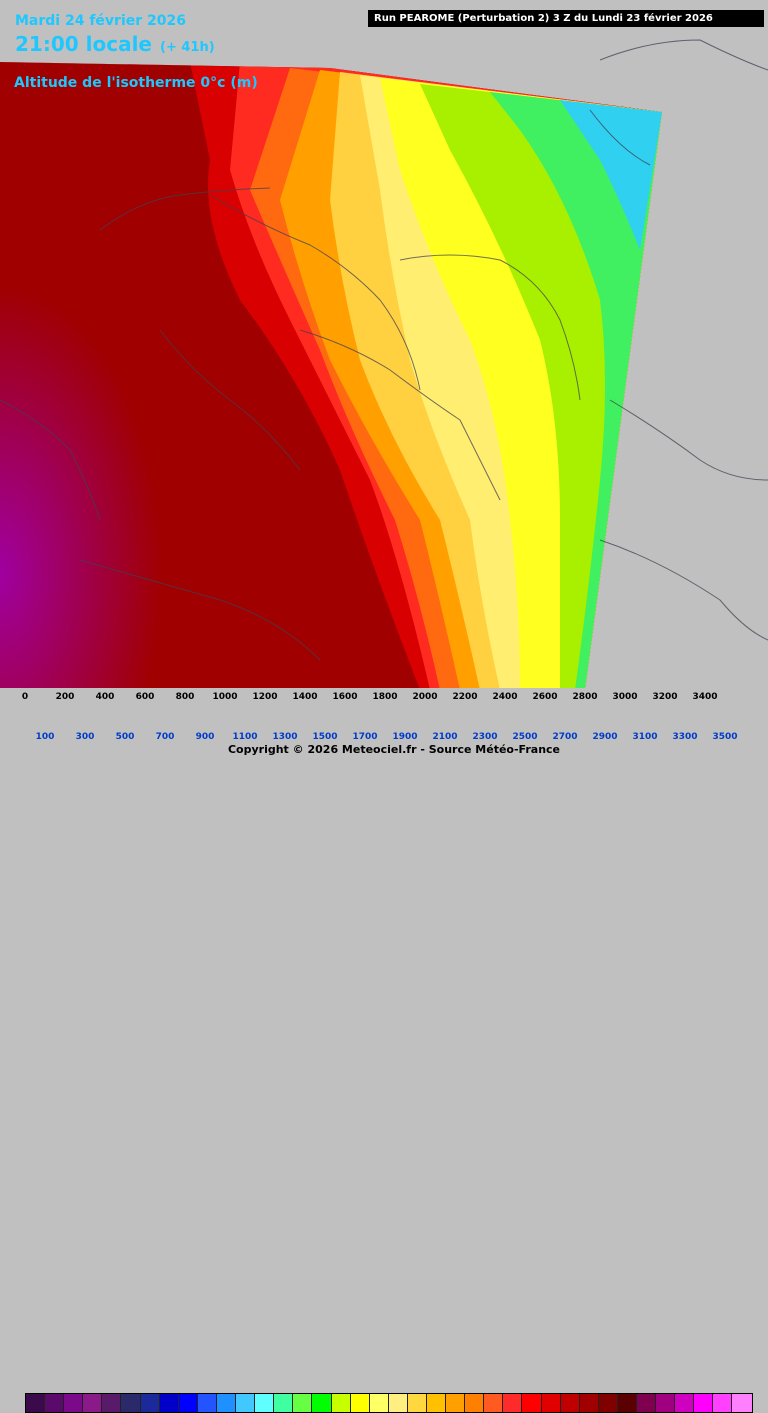 This screenshot has height=1413, width=768. I want to click on forecast-lead-time: (+ 41h), so click(187, 47).